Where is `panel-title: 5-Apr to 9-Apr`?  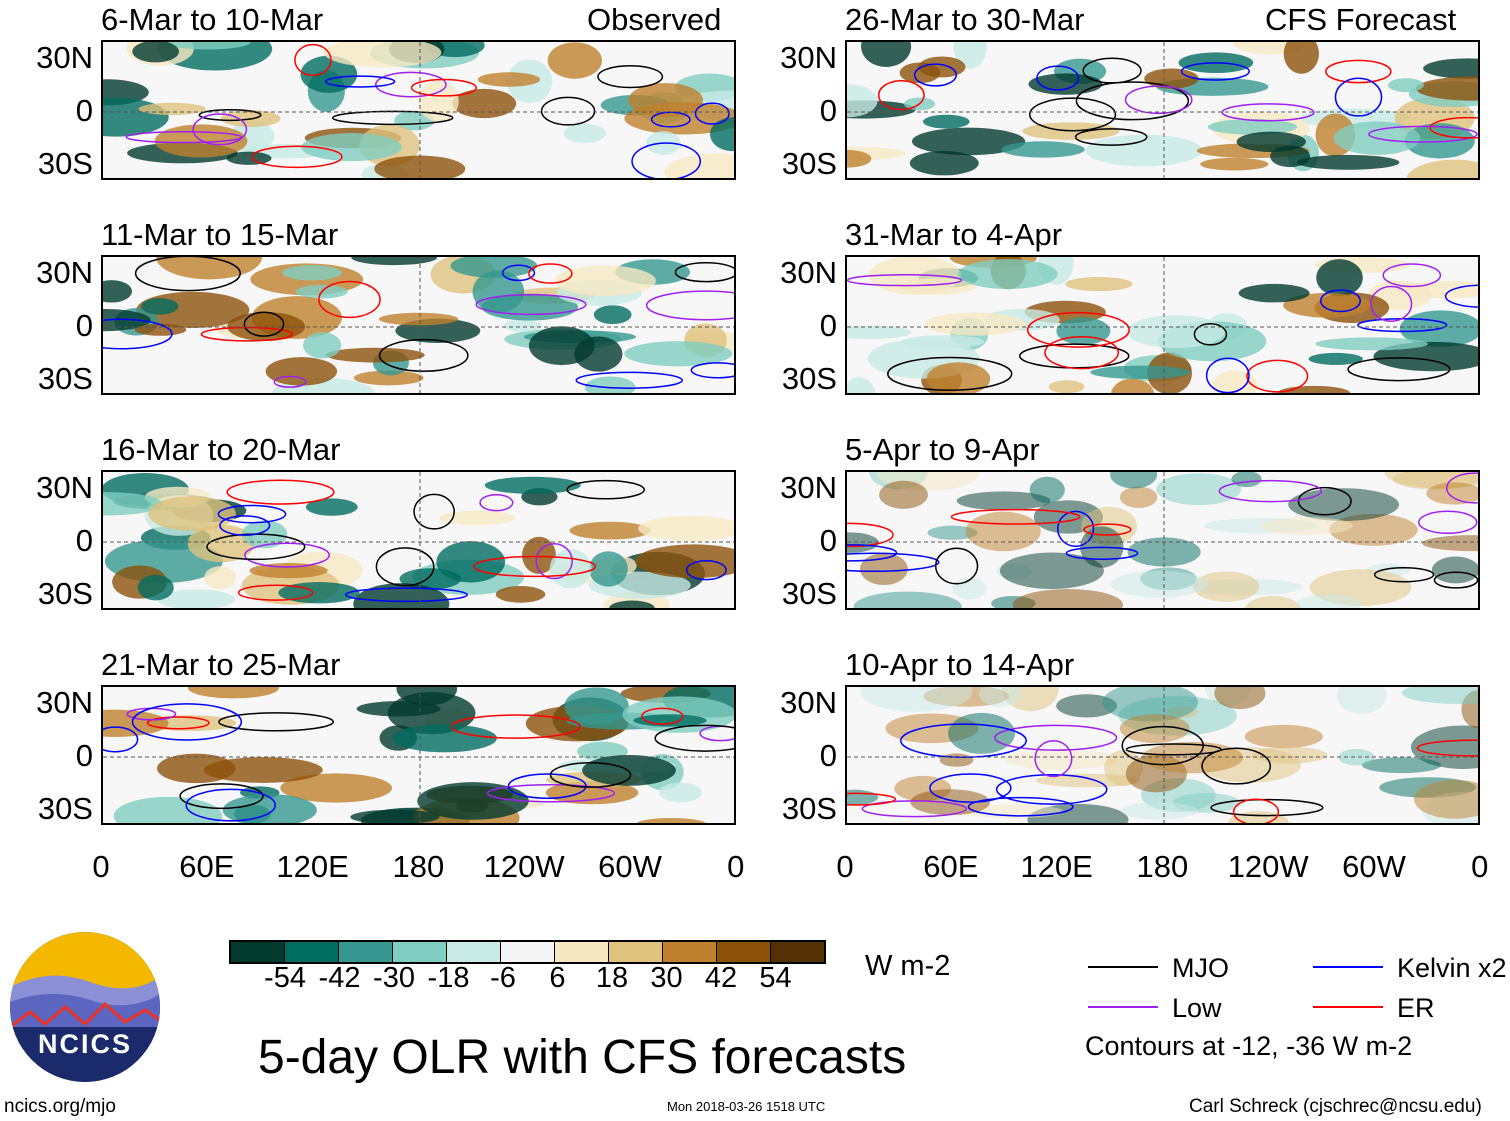
panel-title: 5-Apr to 9-Apr is located at coordinates (942, 449).